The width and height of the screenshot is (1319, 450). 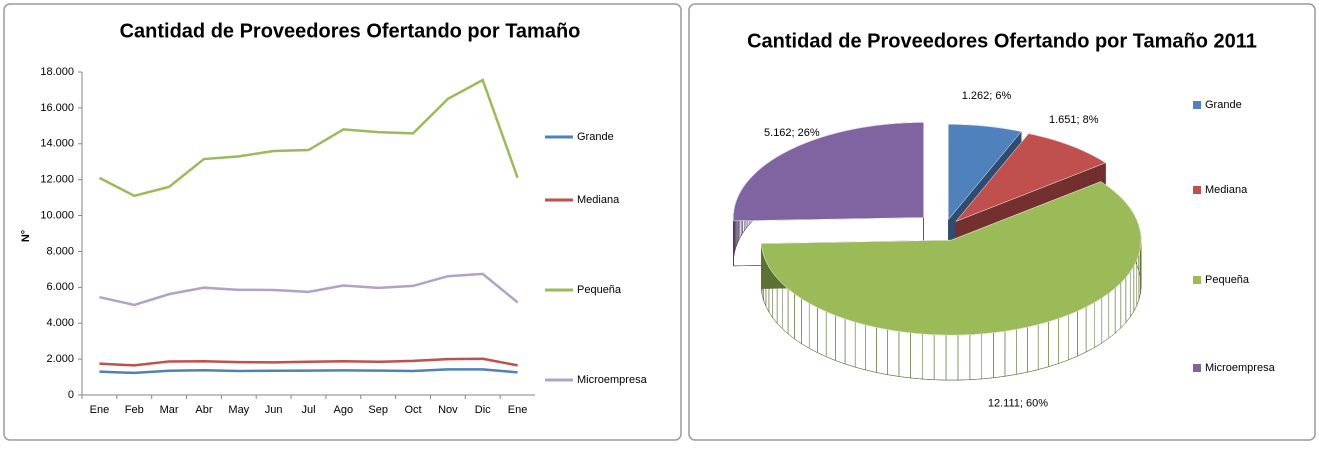 I want to click on data-label: 12.111; 60%, so click(x=1018, y=403).